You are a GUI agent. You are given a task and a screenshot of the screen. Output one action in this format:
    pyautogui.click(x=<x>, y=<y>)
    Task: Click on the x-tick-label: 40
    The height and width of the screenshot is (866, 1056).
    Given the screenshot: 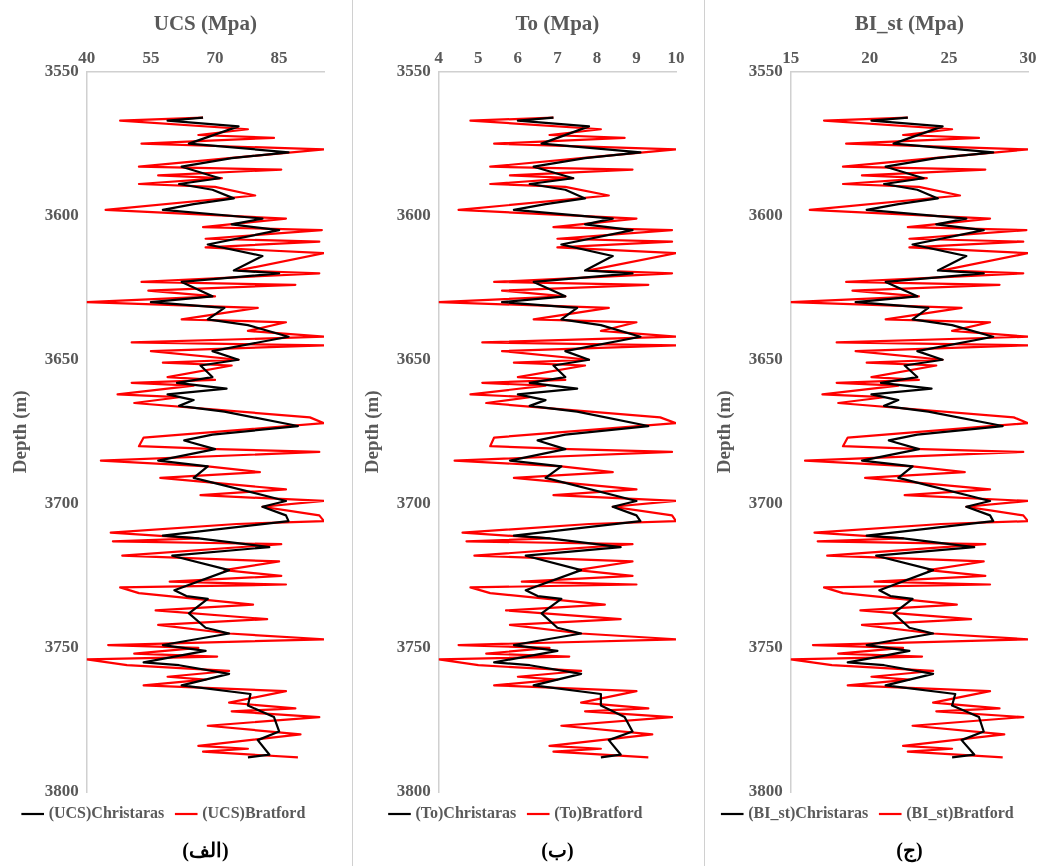 What is the action you would take?
    pyautogui.click(x=87, y=57)
    